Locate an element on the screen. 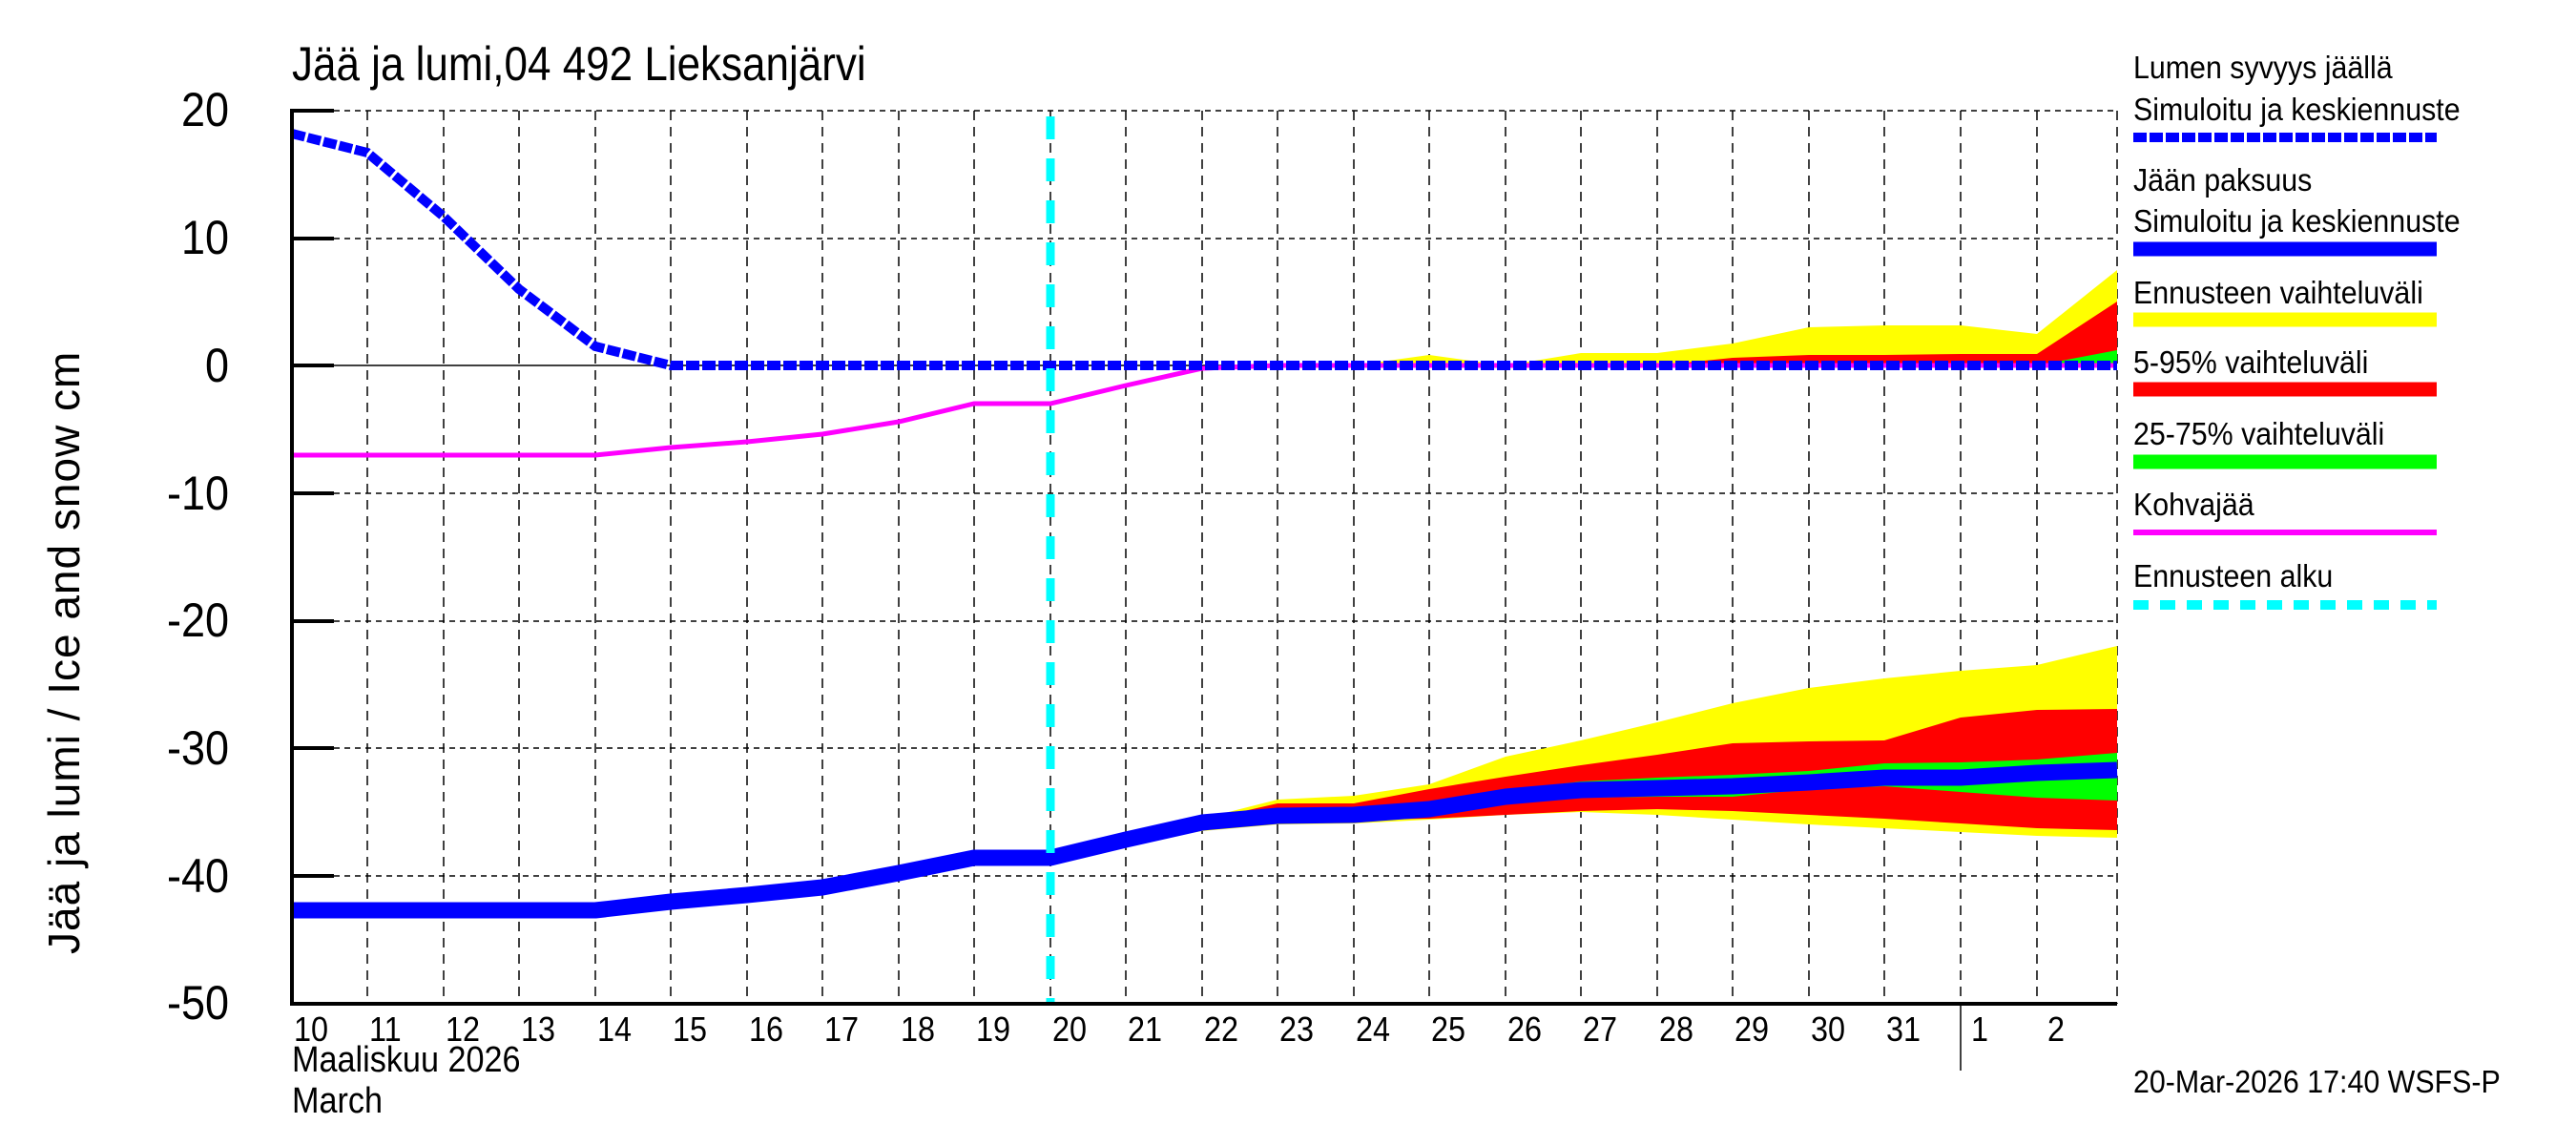  snow-depth-line is located at coordinates (1203, 250).